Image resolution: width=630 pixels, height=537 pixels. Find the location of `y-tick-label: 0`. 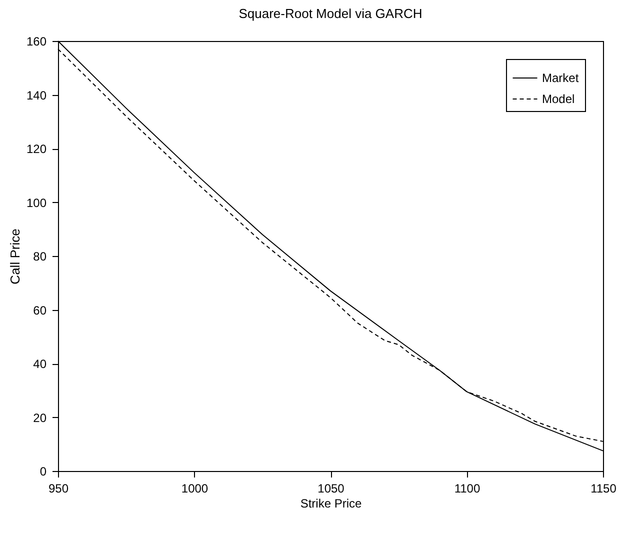

y-tick-label: 0 is located at coordinates (43, 471).